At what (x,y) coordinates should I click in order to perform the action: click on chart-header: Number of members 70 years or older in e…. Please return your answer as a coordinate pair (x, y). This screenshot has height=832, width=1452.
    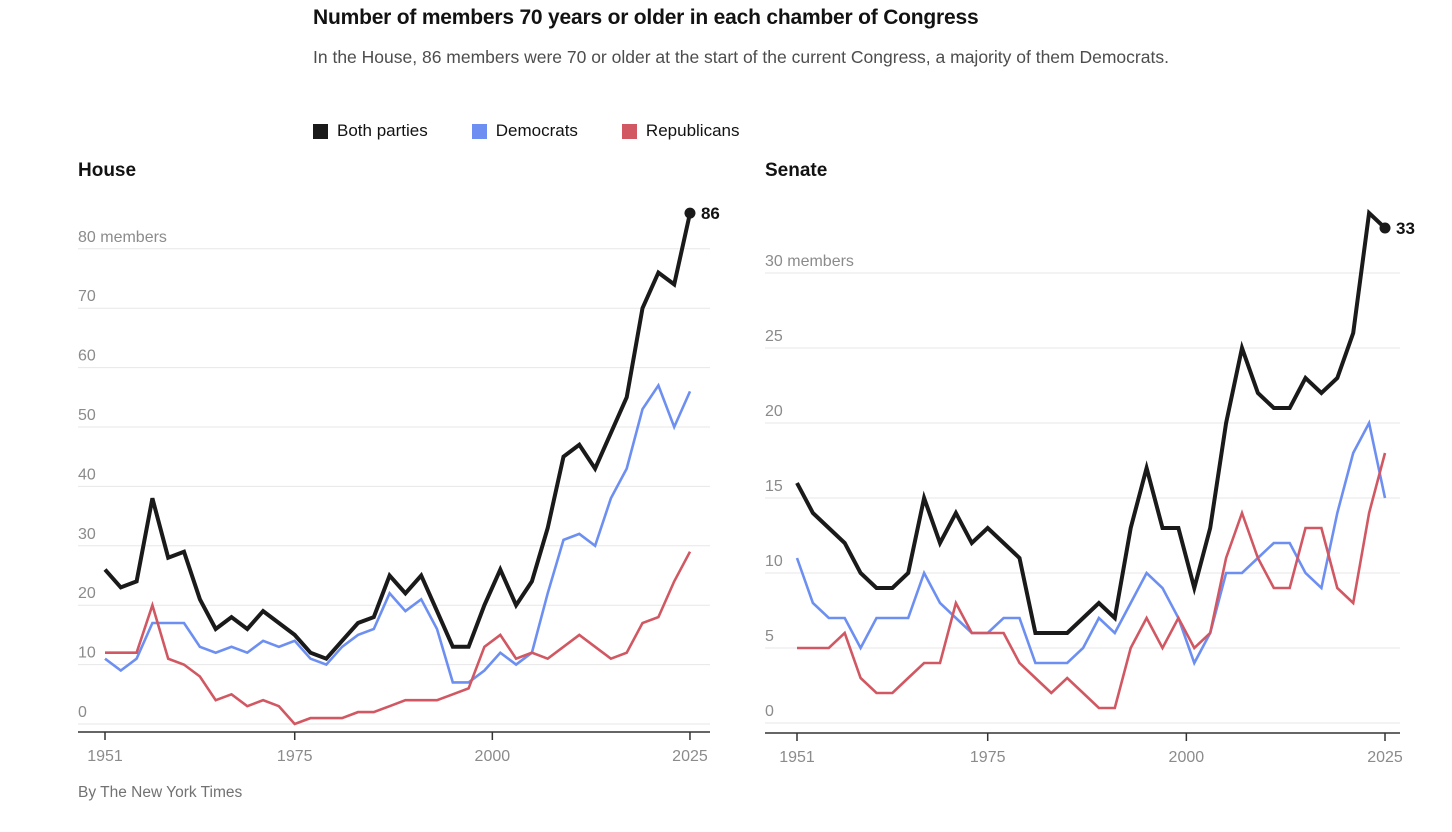
    Looking at the image, I should click on (763, 39).